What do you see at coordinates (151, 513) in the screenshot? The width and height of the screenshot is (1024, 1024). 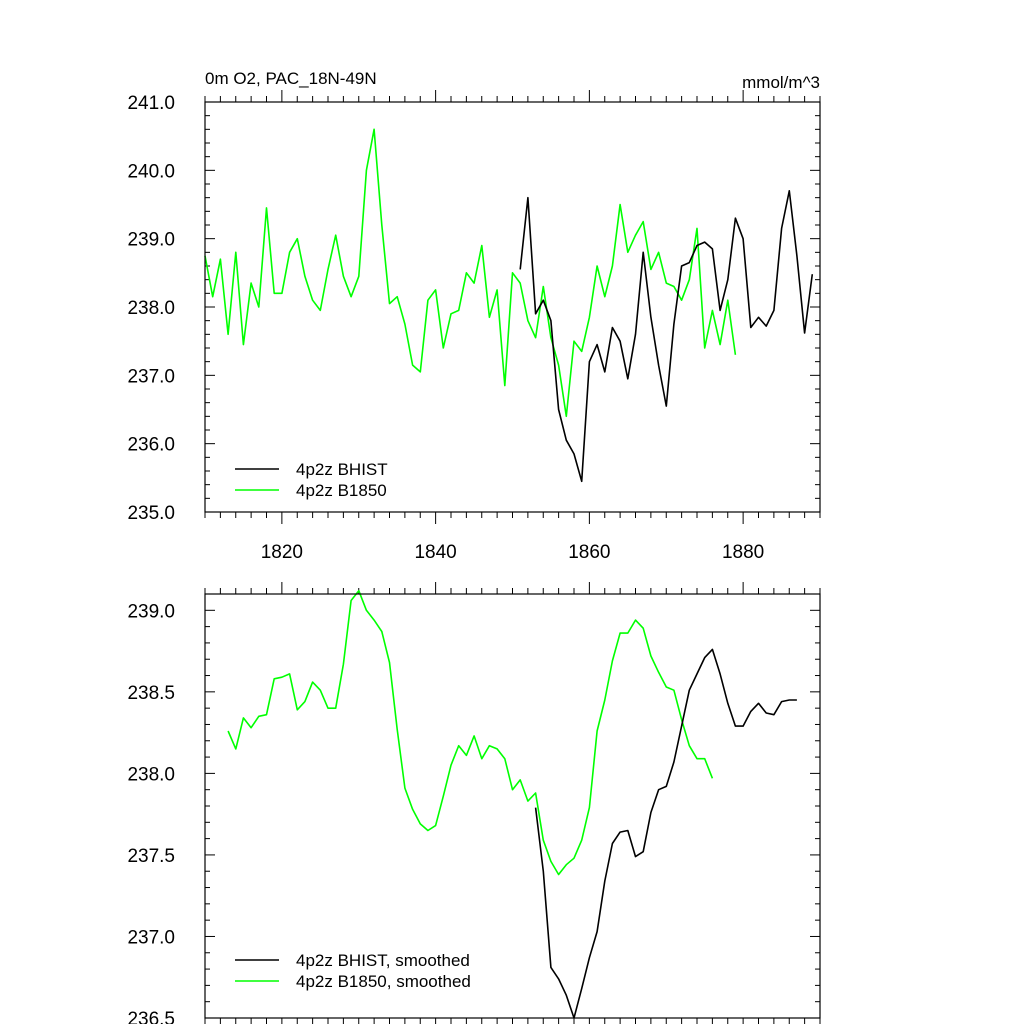 I see `y-tick-label: 235.0` at bounding box center [151, 513].